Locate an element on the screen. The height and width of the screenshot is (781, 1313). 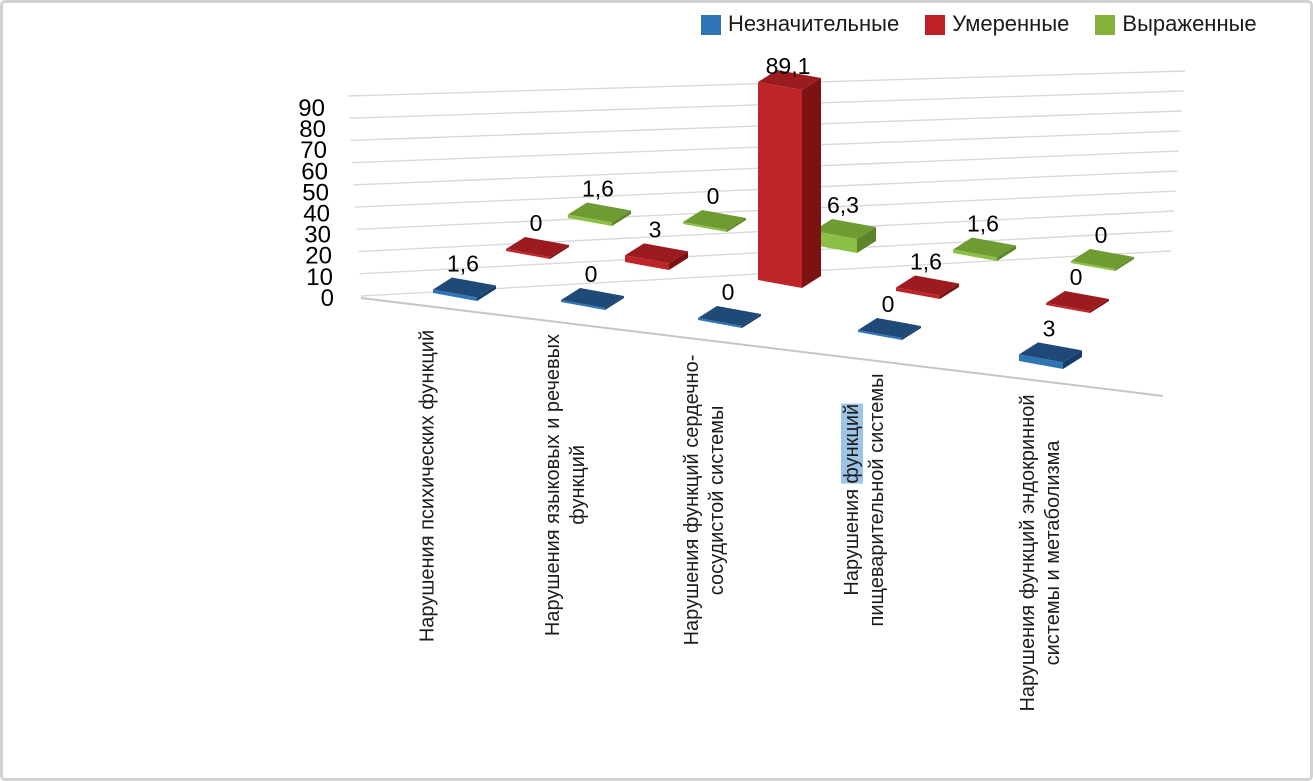
value-axis-tick-label: 30 is located at coordinates (317, 235).